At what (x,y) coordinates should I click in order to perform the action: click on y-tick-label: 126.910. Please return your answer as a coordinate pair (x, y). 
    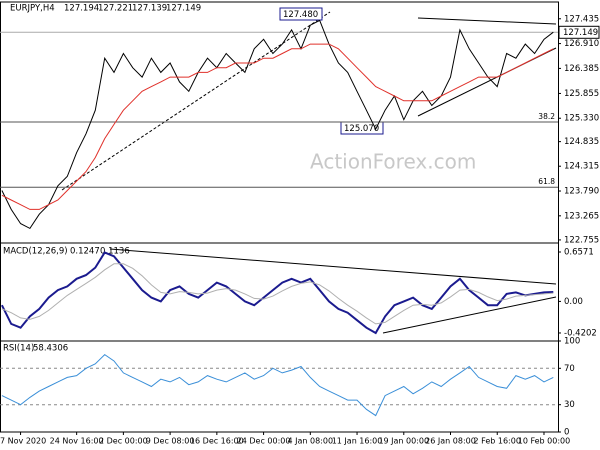
    Looking at the image, I should click on (581, 44).